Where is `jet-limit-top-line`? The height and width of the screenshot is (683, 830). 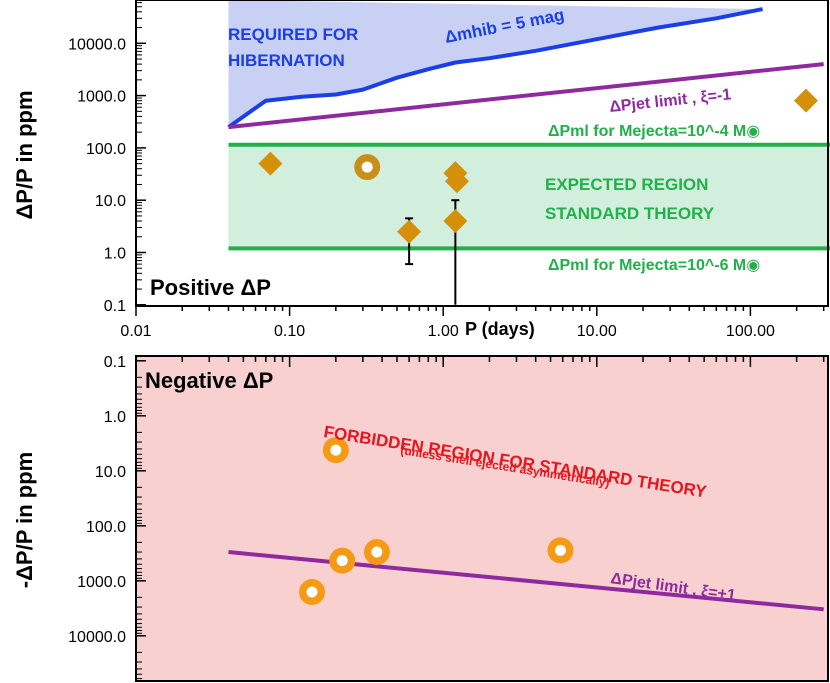
jet-limit-top-line is located at coordinates (526, 96).